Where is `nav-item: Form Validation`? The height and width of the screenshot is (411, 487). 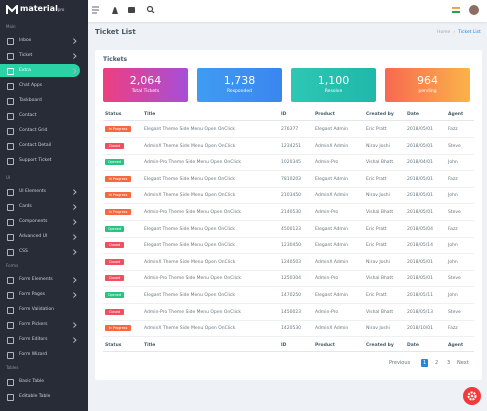 nav-item: Form Validation is located at coordinates (40, 309).